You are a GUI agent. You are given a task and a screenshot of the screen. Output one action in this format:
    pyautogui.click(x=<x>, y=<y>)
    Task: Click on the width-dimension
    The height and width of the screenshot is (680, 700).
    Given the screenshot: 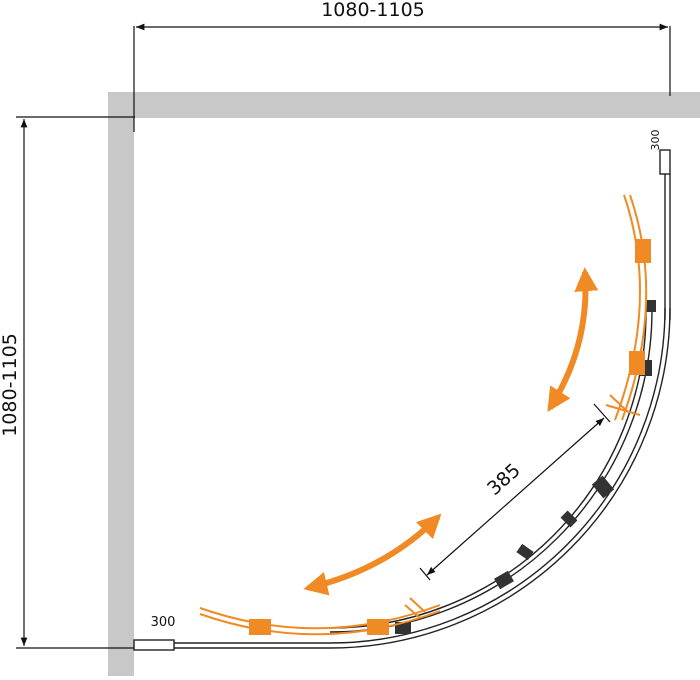 What is the action you would take?
    pyautogui.click(x=402, y=77)
    